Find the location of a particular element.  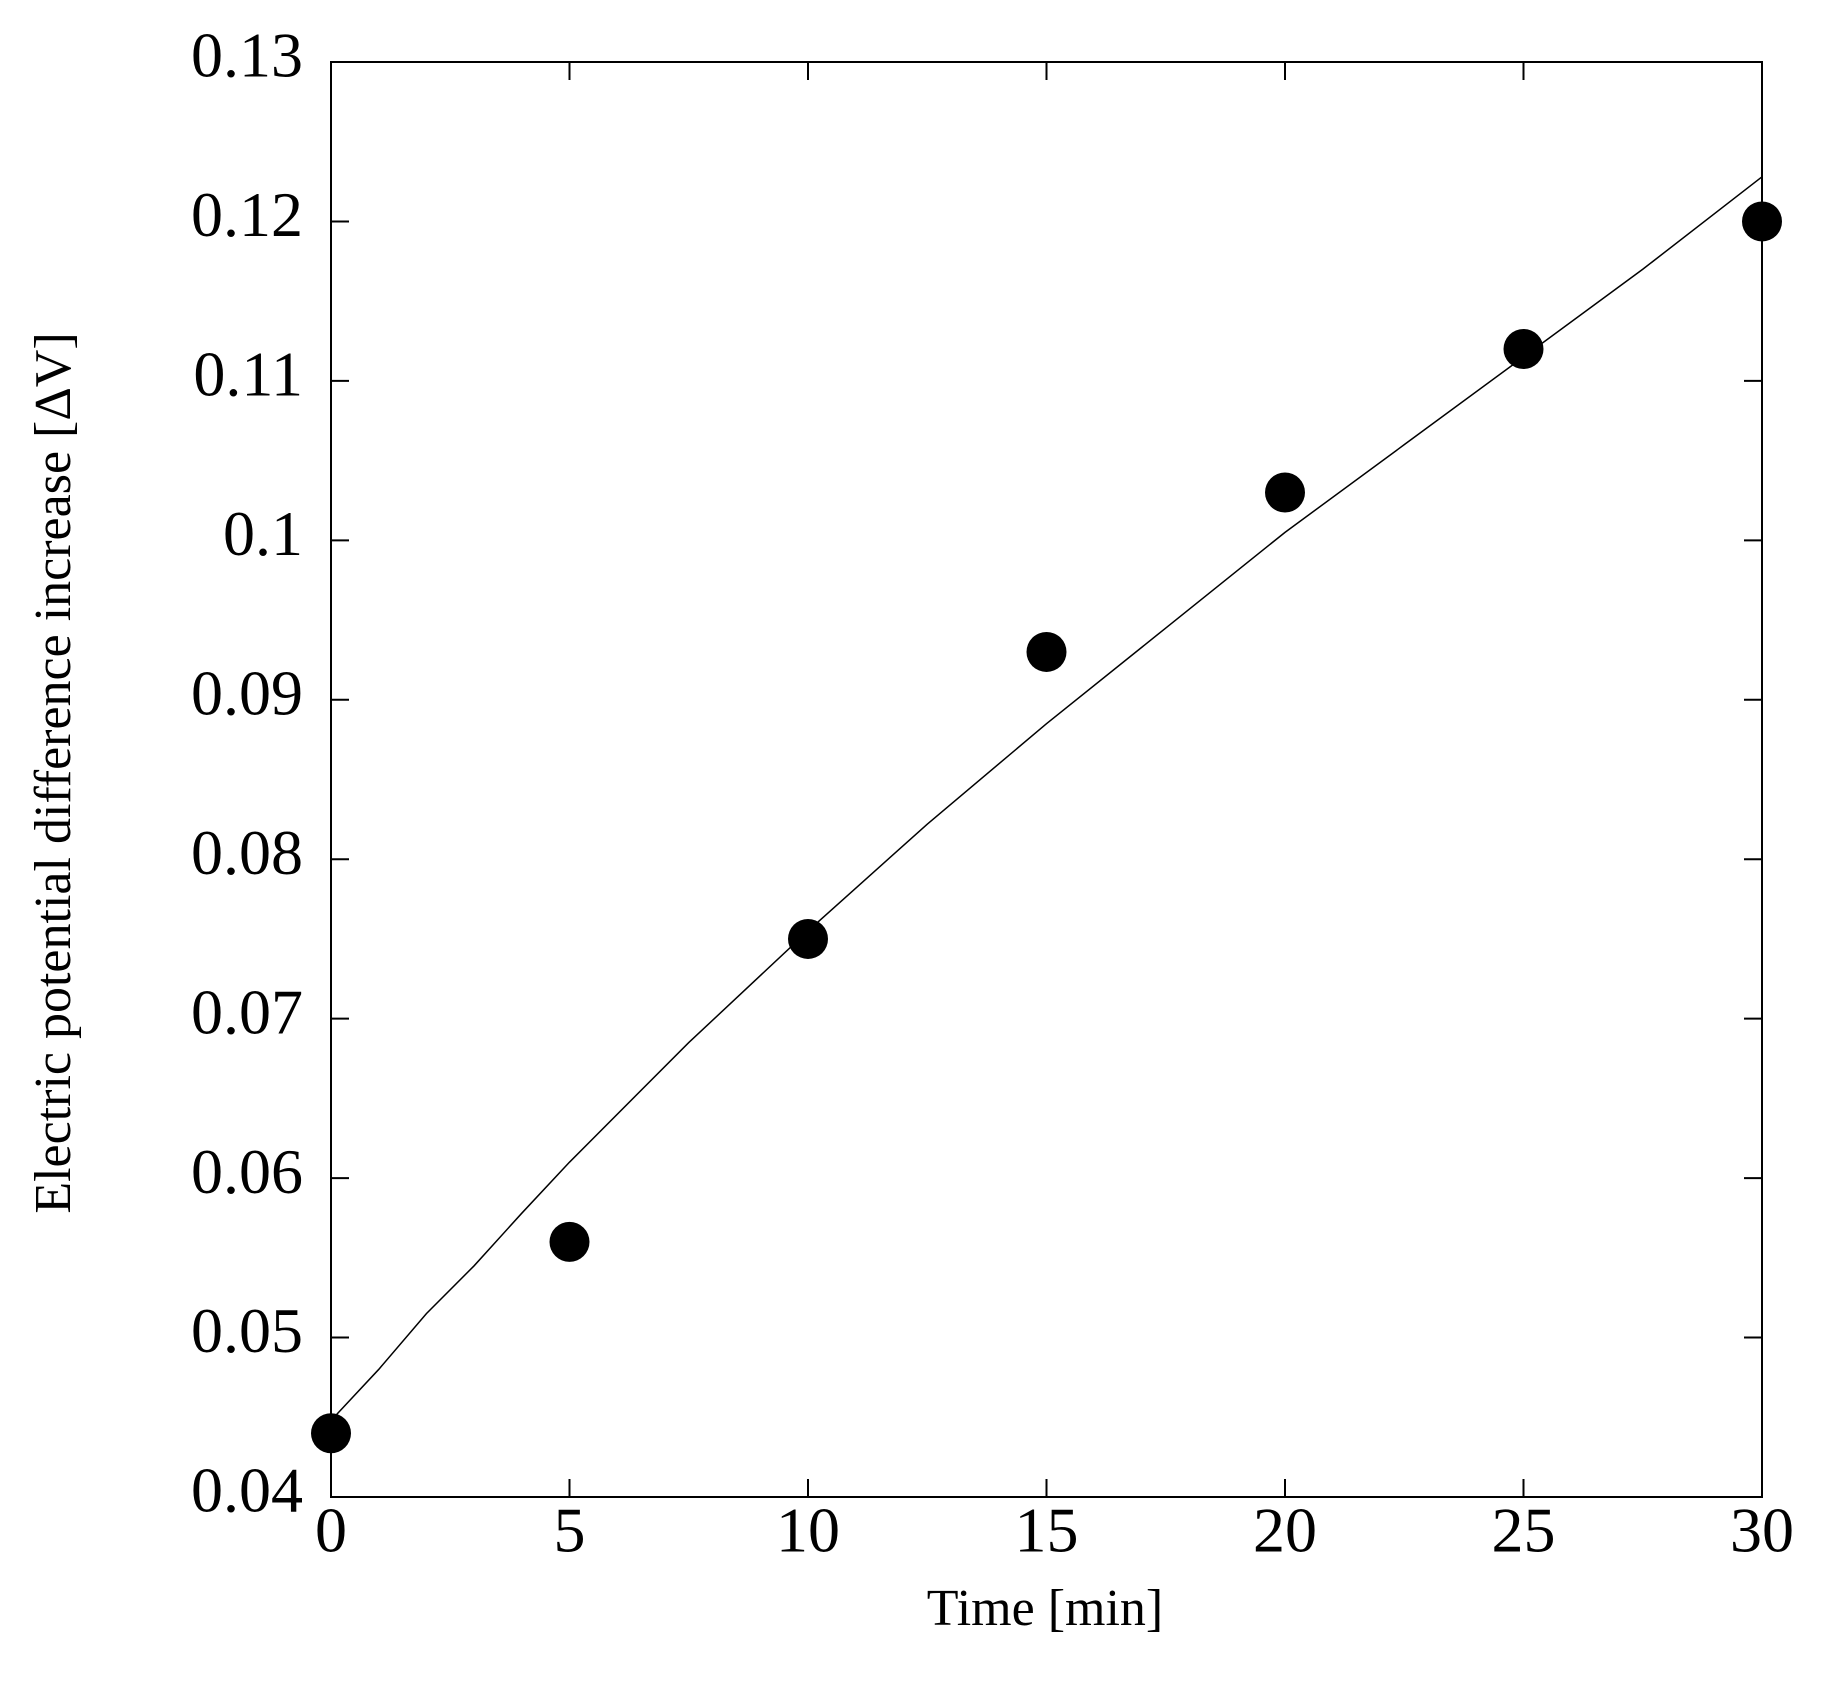

x-tick-label: 5 is located at coordinates (570, 1530).